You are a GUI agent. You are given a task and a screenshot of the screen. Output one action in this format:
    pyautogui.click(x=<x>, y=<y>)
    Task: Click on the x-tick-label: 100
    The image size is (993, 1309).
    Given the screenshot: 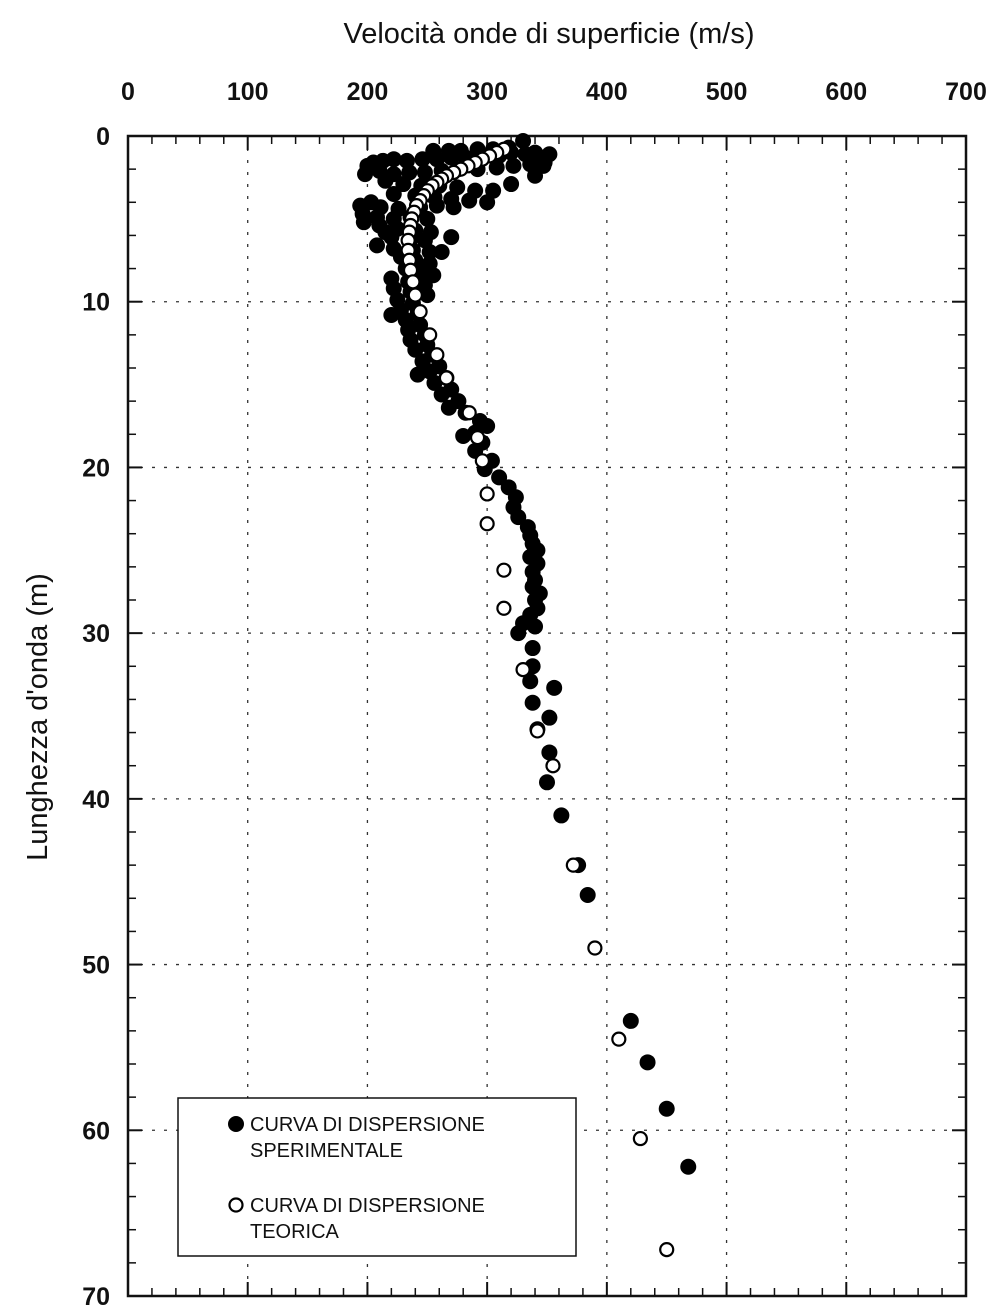 What is the action you would take?
    pyautogui.click(x=248, y=92)
    